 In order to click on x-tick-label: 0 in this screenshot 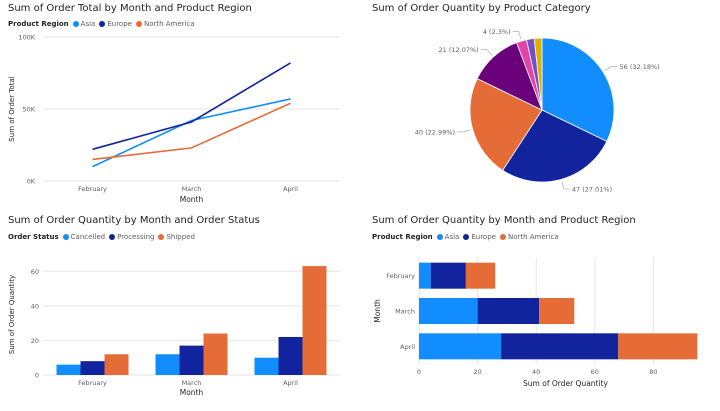, I will do `click(419, 372)`.